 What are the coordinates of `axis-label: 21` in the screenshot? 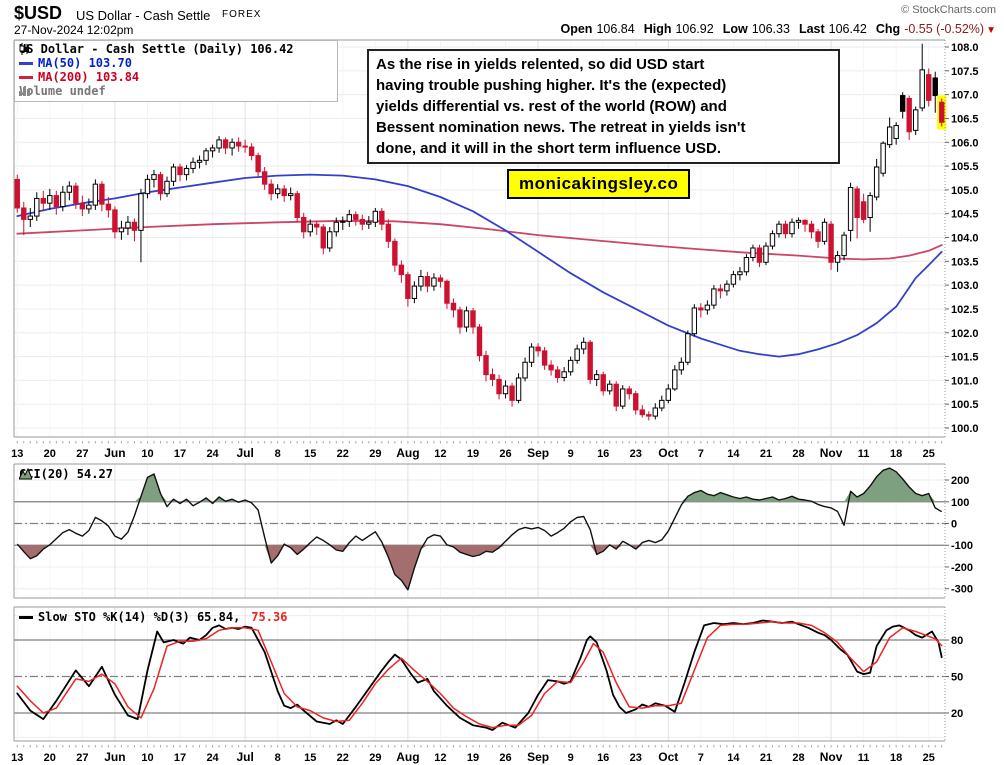 It's located at (766, 454).